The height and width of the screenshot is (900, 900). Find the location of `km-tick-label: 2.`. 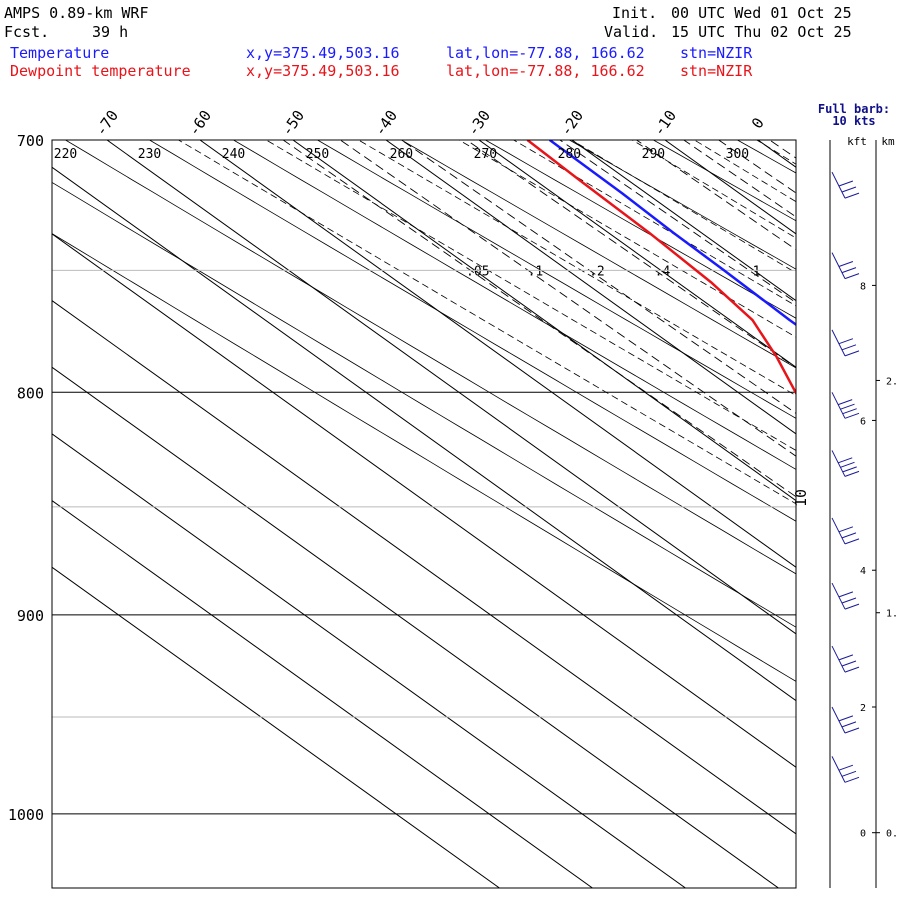

km-tick-label: 2. is located at coordinates (892, 381).